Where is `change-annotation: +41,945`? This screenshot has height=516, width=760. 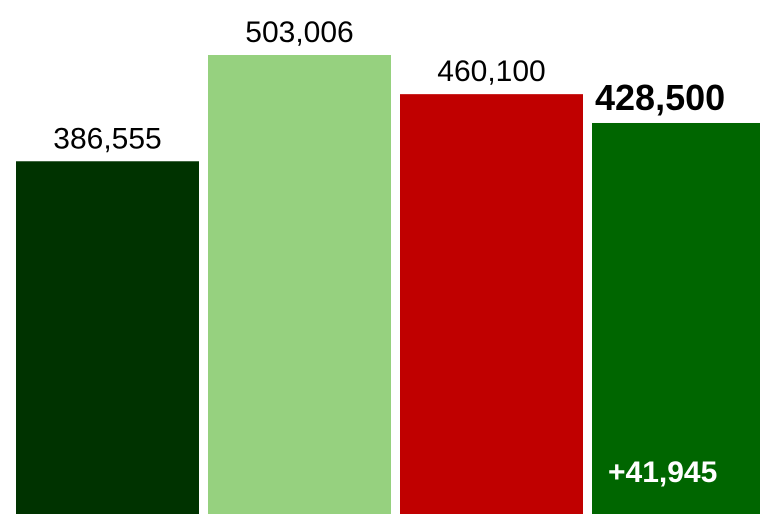 change-annotation: +41,945 is located at coordinates (662, 472).